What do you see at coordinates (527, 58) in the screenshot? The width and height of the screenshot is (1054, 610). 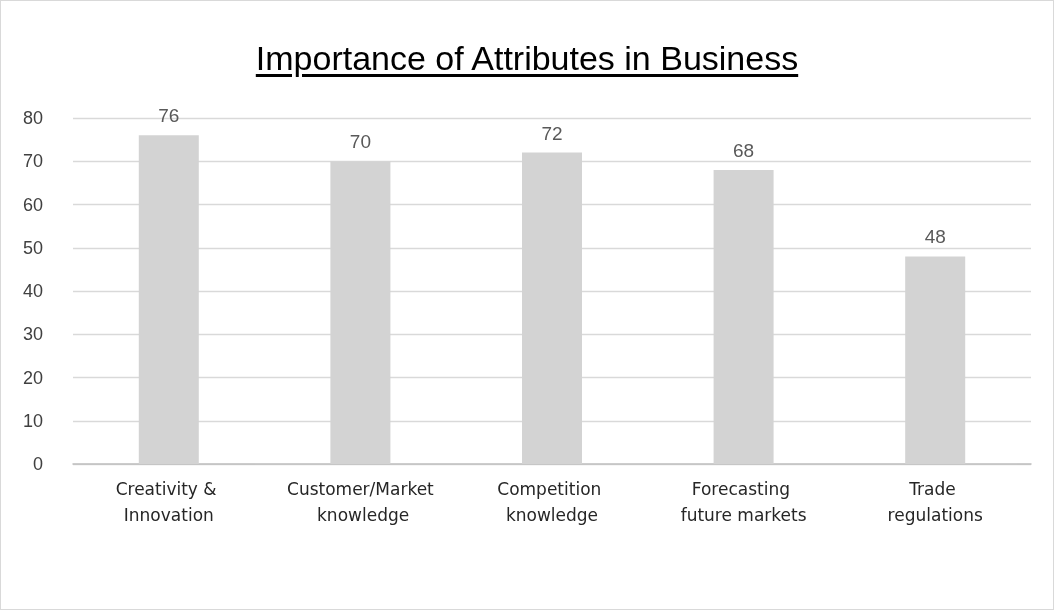 I see `chart-title: Importance of Attributes in Business` at bounding box center [527, 58].